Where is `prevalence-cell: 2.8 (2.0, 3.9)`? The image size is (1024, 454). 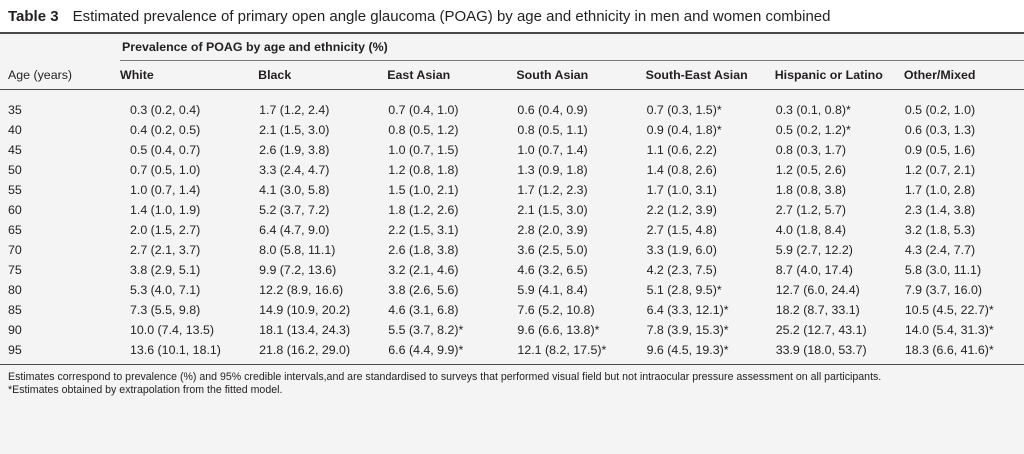
prevalence-cell: 2.8 (2.0, 3.9) is located at coordinates (552, 230).